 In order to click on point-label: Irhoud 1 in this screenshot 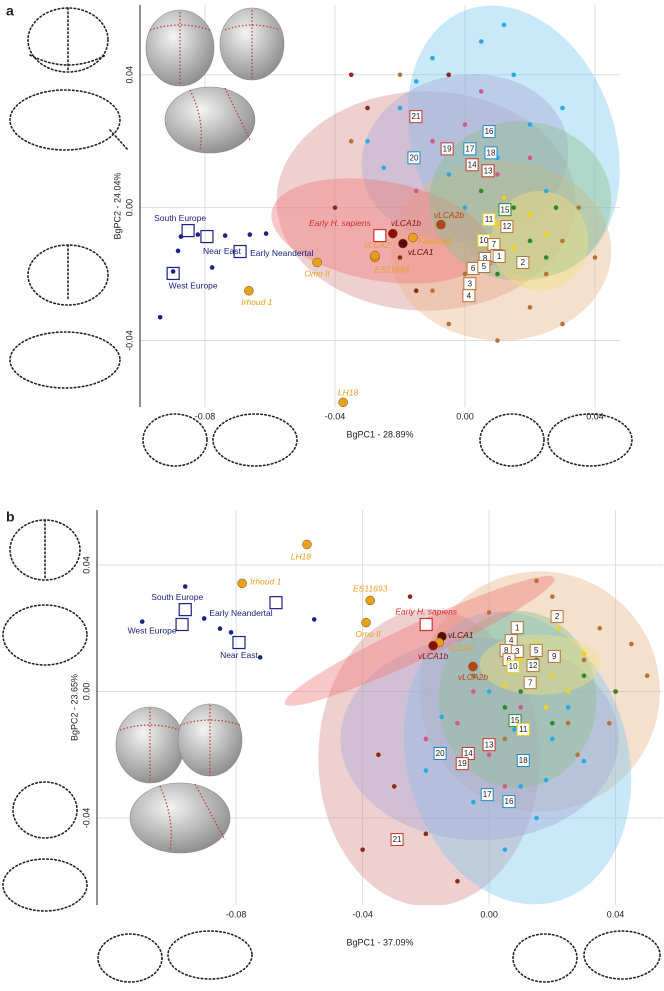, I will do `click(265, 582)`.